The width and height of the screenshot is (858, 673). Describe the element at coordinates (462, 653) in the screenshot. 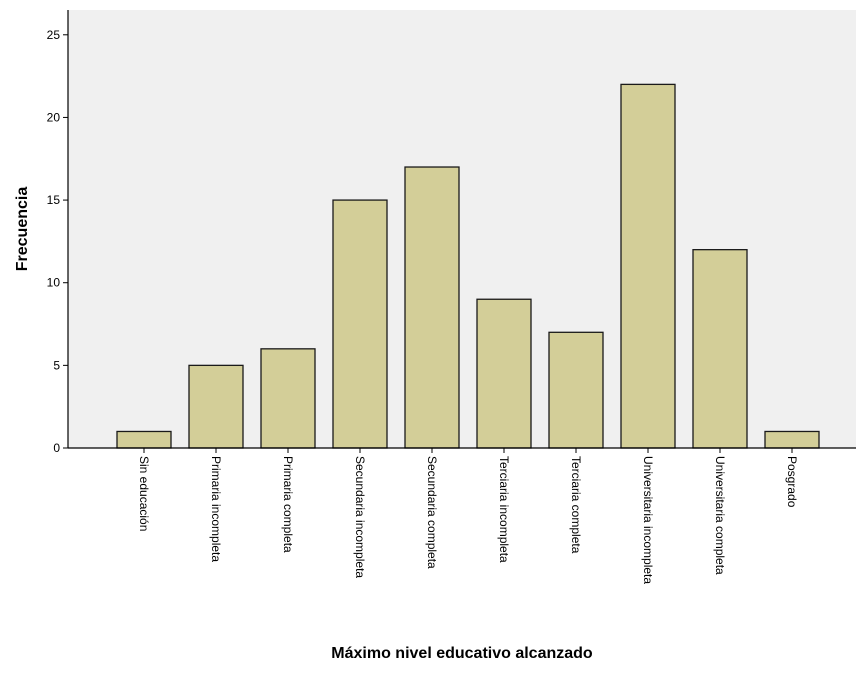

I see `x-axis-title: Máximo nivel educativo alcanzado` at that location.